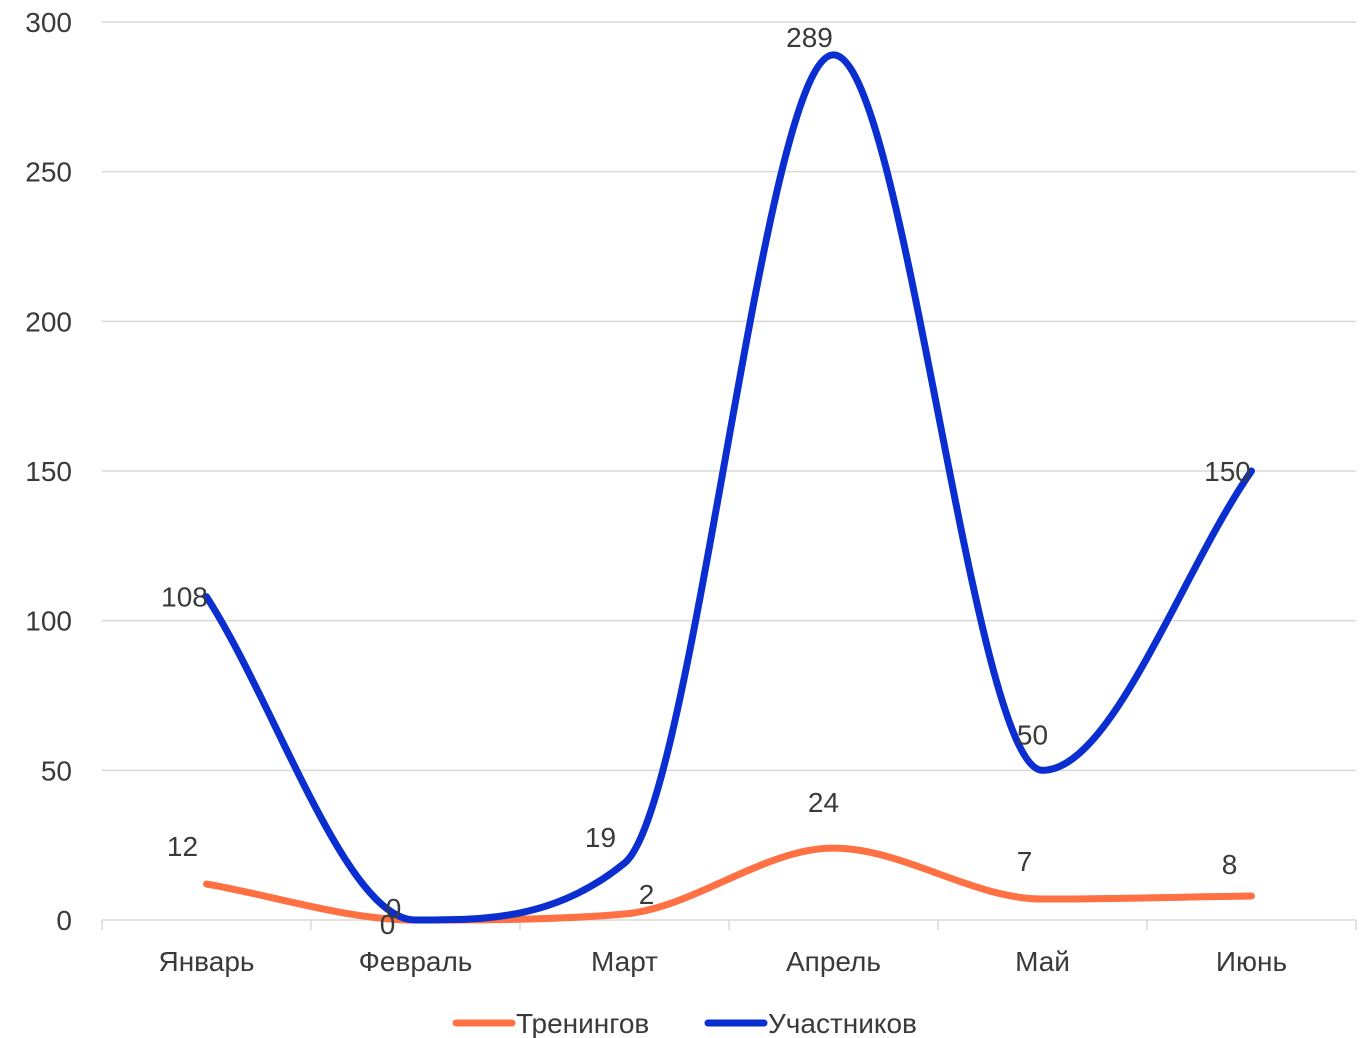 This screenshot has height=1038, width=1370. I want to click on data-label: 2, so click(647, 894).